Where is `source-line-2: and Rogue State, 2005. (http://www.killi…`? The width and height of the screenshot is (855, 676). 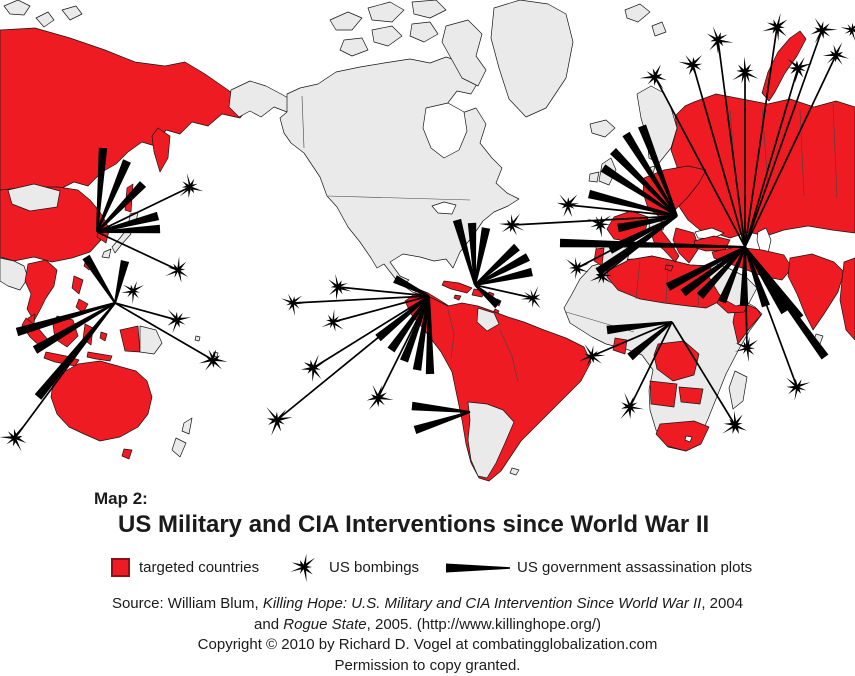
source-line-2: and Rogue State, 2005. (http://www.killi… is located at coordinates (427, 625).